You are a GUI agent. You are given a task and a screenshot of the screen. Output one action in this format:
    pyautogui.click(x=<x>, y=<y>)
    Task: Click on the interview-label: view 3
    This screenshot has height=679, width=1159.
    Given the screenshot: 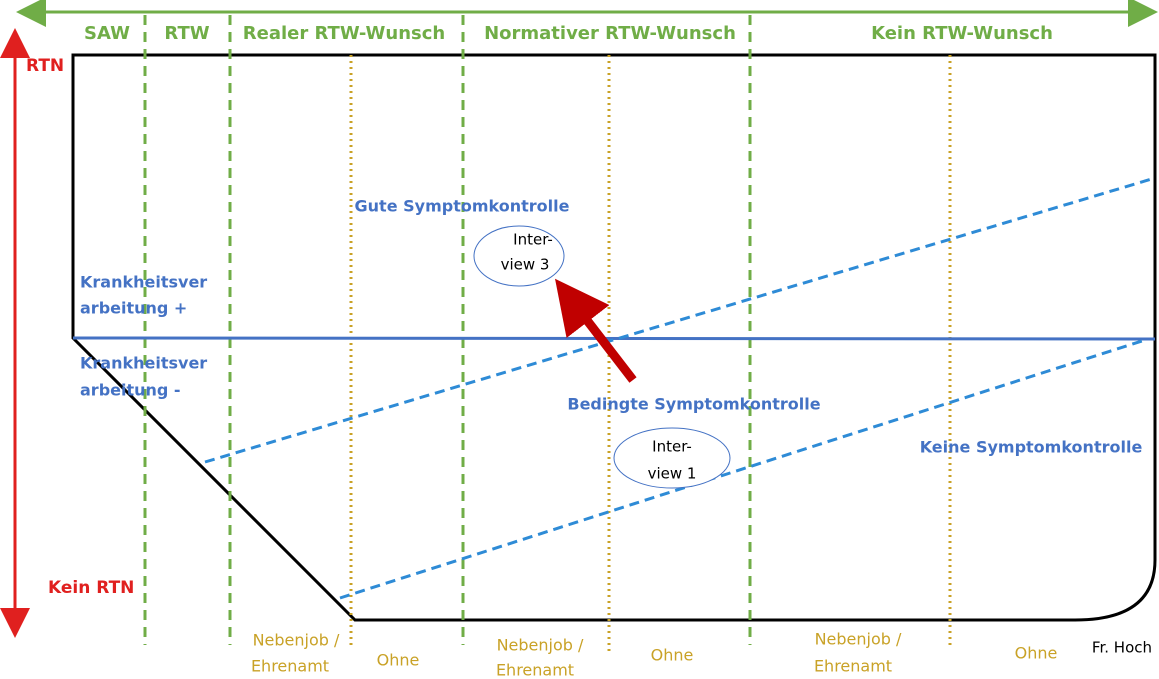 What is the action you would take?
    pyautogui.click(x=525, y=265)
    